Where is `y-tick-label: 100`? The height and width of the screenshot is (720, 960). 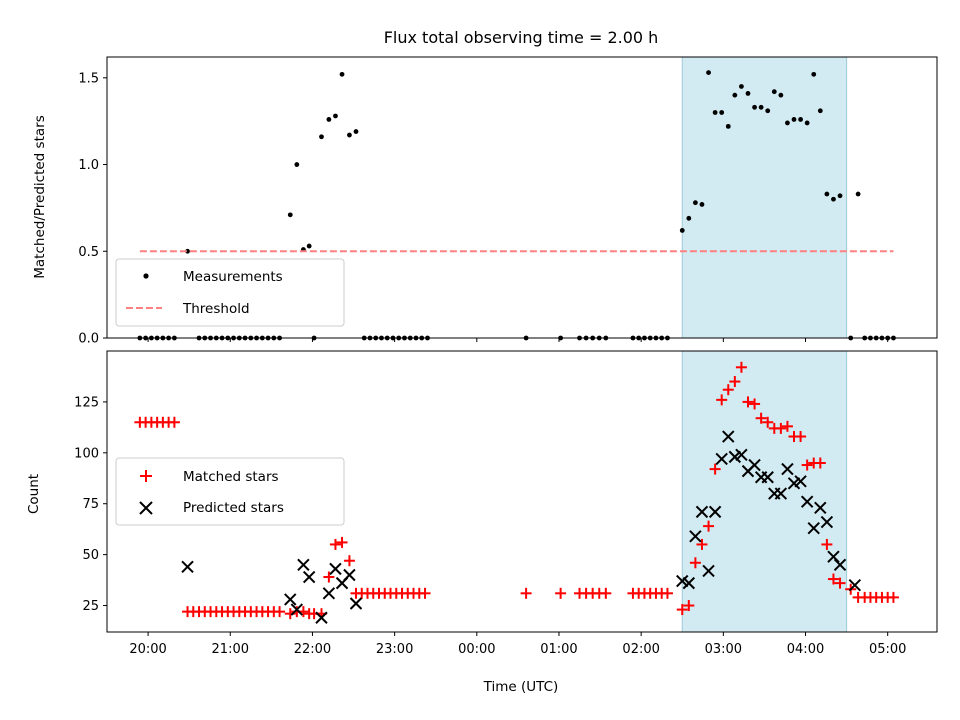
y-tick-label: 100 is located at coordinates (86, 453).